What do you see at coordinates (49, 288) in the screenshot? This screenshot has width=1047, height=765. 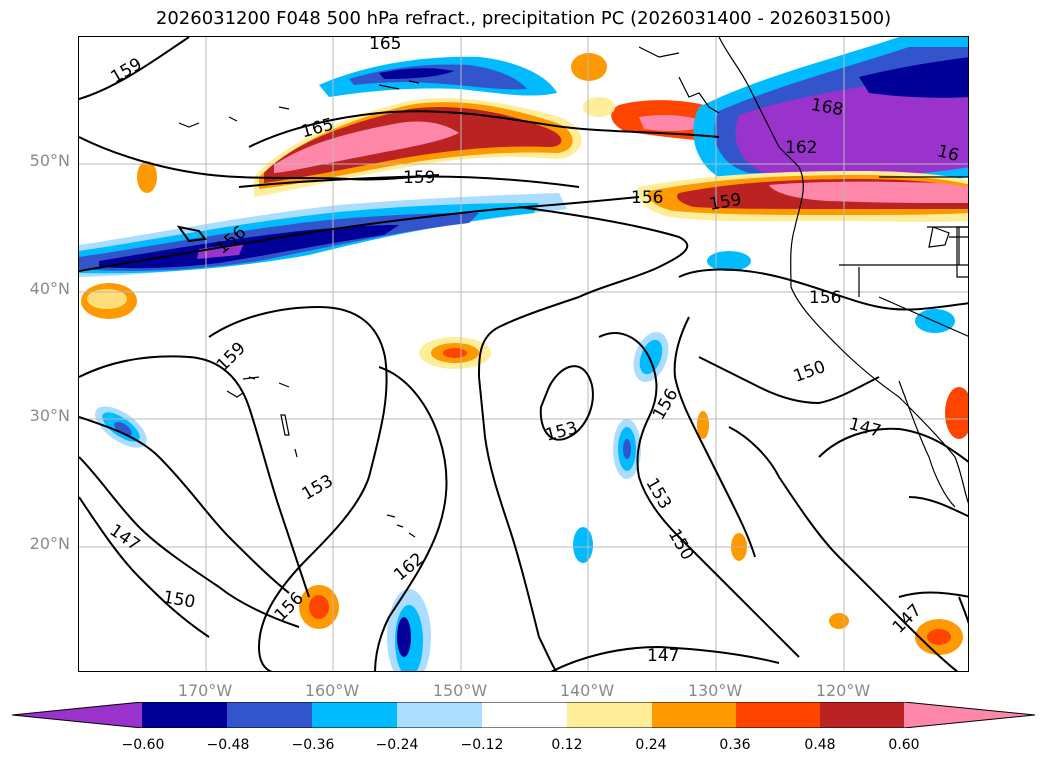 I see `lat-label-40n: 40°N` at bounding box center [49, 288].